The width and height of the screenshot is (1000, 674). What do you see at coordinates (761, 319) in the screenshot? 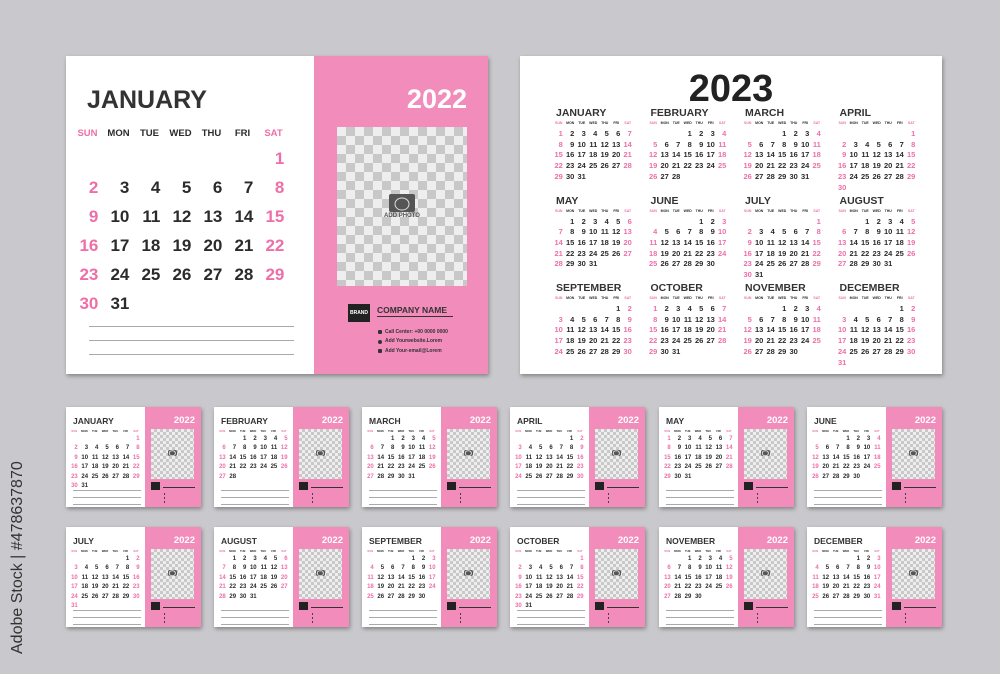
I see `day-cell: 6` at bounding box center [761, 319].